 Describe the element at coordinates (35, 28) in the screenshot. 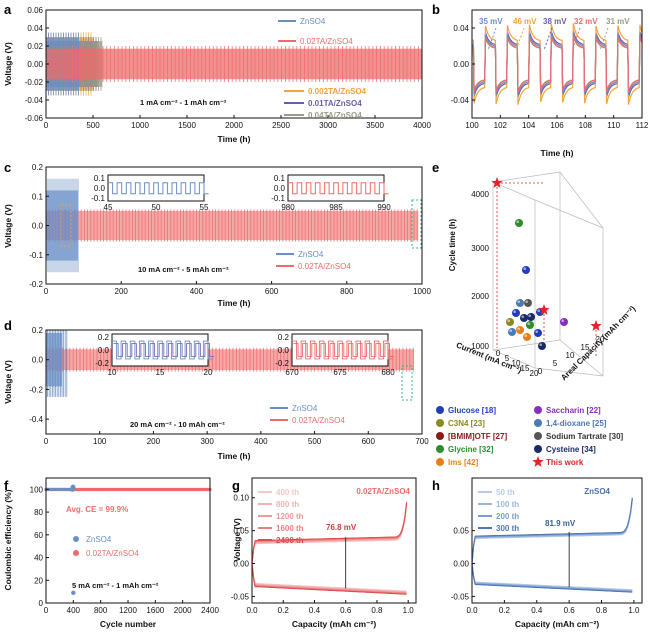

I see `panel-a-ytick-label: 0.04` at that location.